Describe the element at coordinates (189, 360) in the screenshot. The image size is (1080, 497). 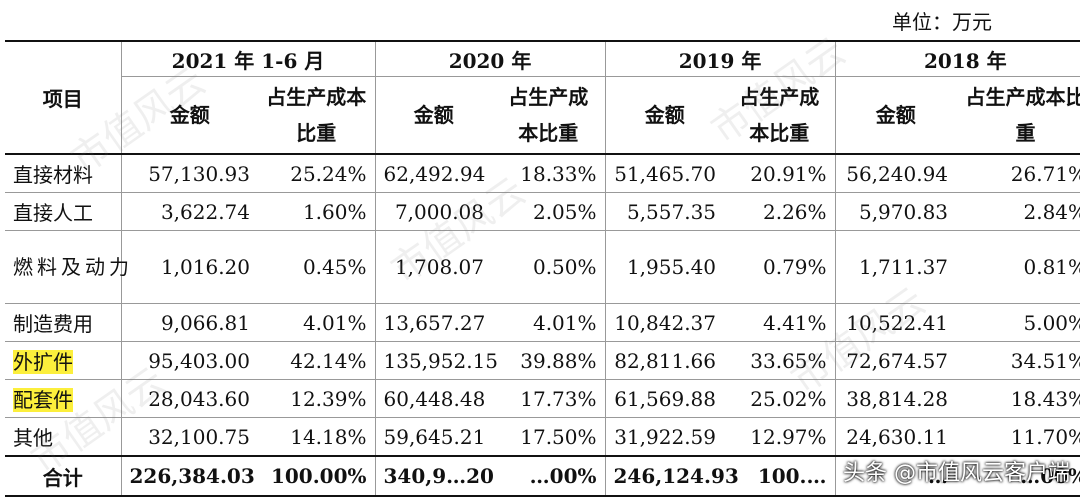
I see `cell-value: 95,403.00` at that location.